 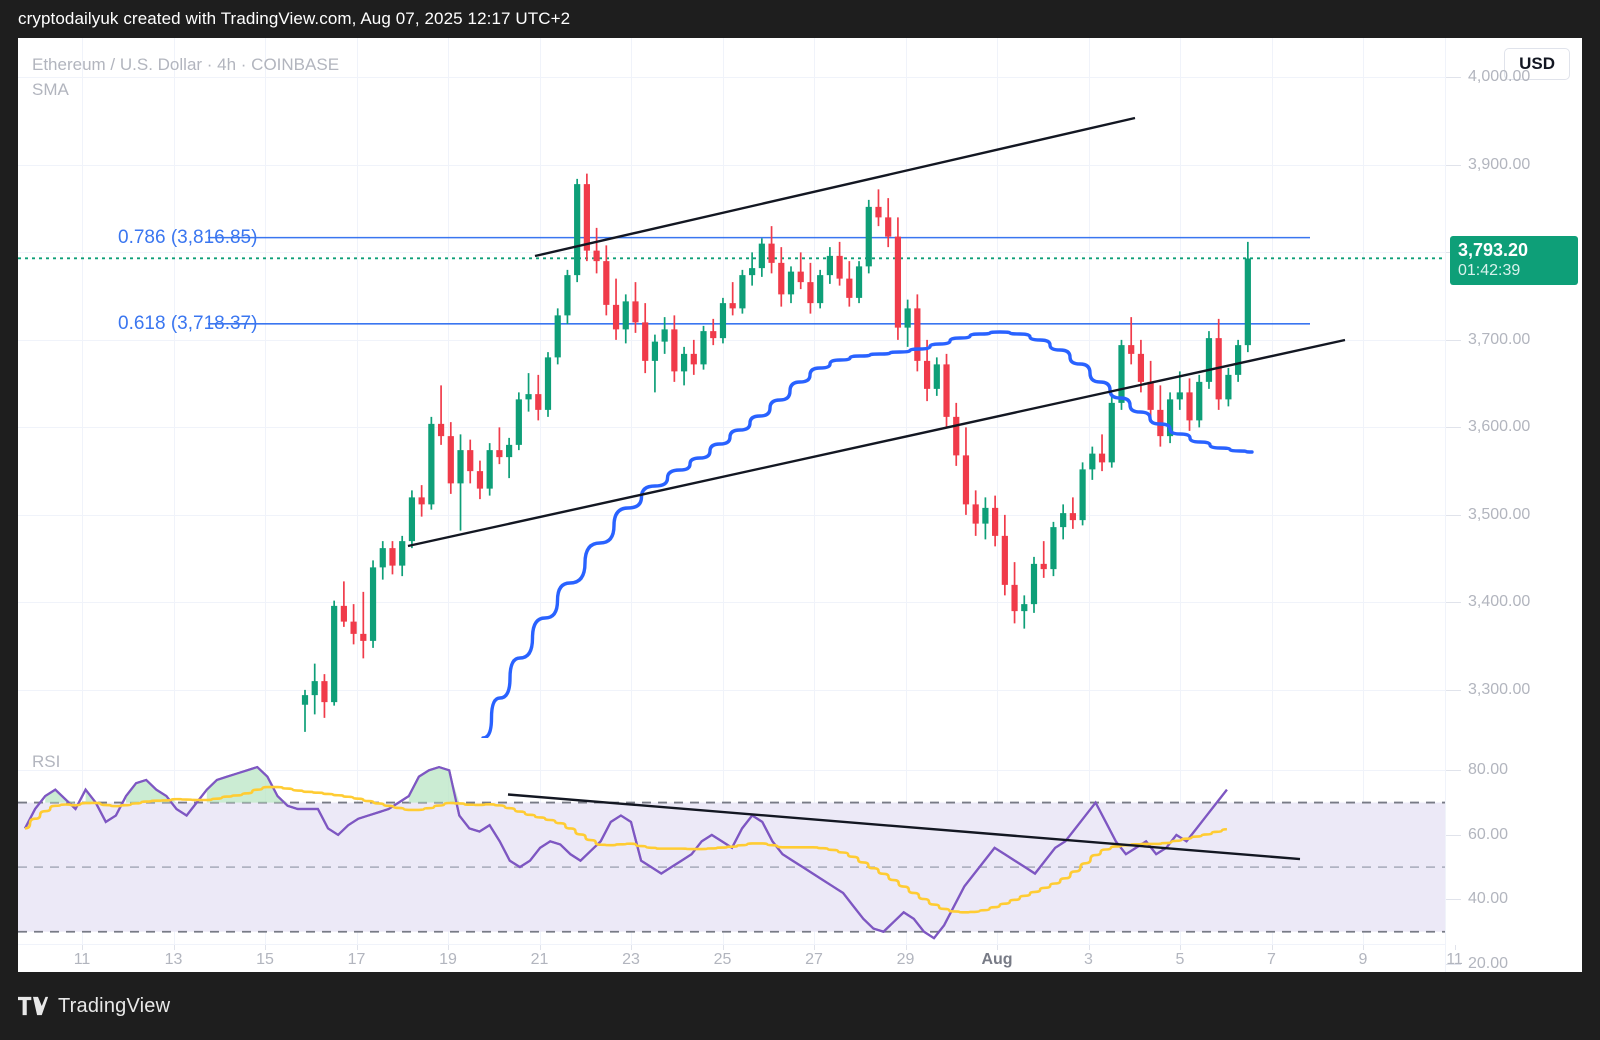 I want to click on time-scale-tick-label: 5, so click(x=1180, y=959).